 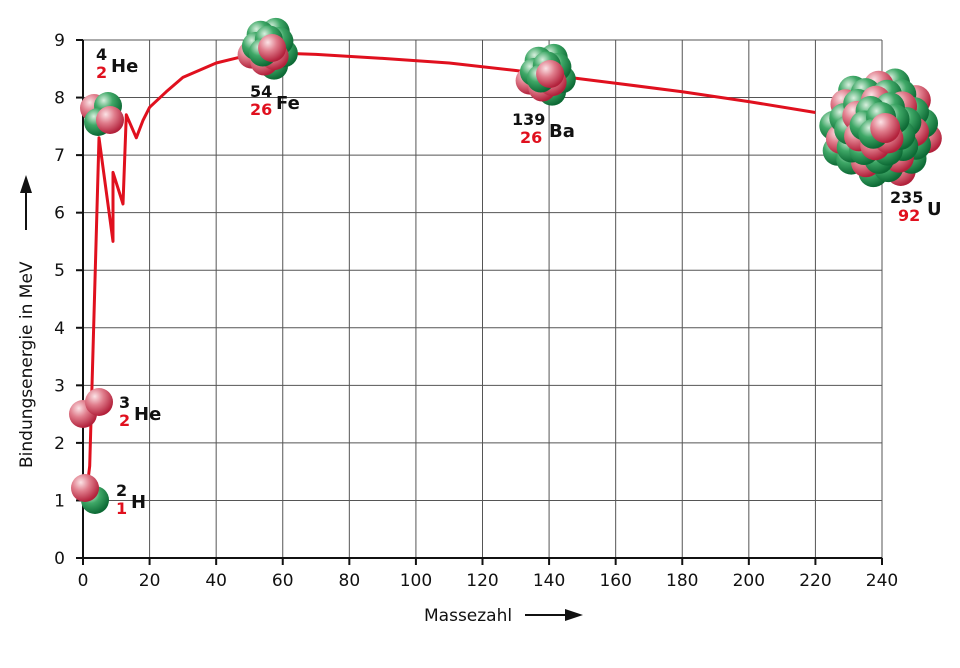 I want to click on x-axis-arrow-icon, so click(x=554, y=615).